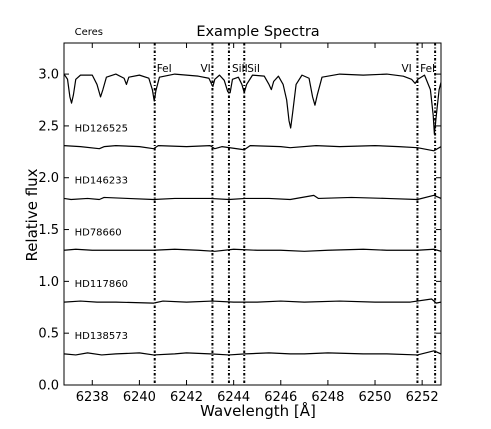 The image size is (491, 429). I want to click on chart-title: Example Spectra, so click(257, 32).